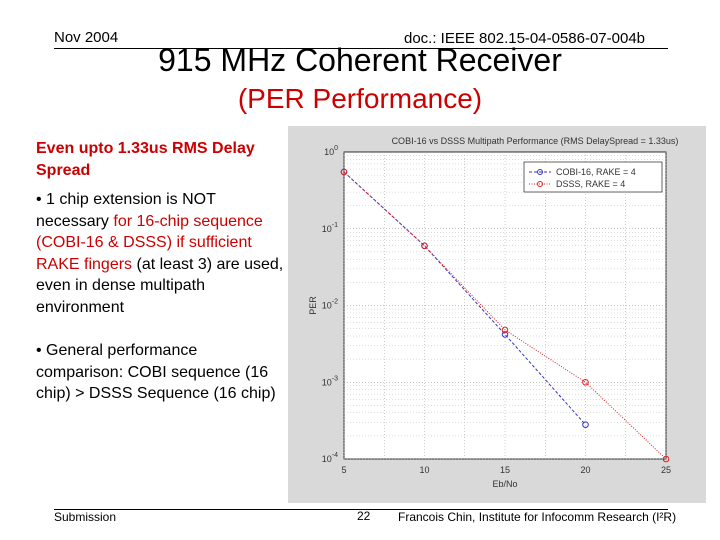 This screenshot has width=720, height=540. I want to click on bullet-subhead: Even upto 1.33us RMS Delay Spread, so click(145, 159).